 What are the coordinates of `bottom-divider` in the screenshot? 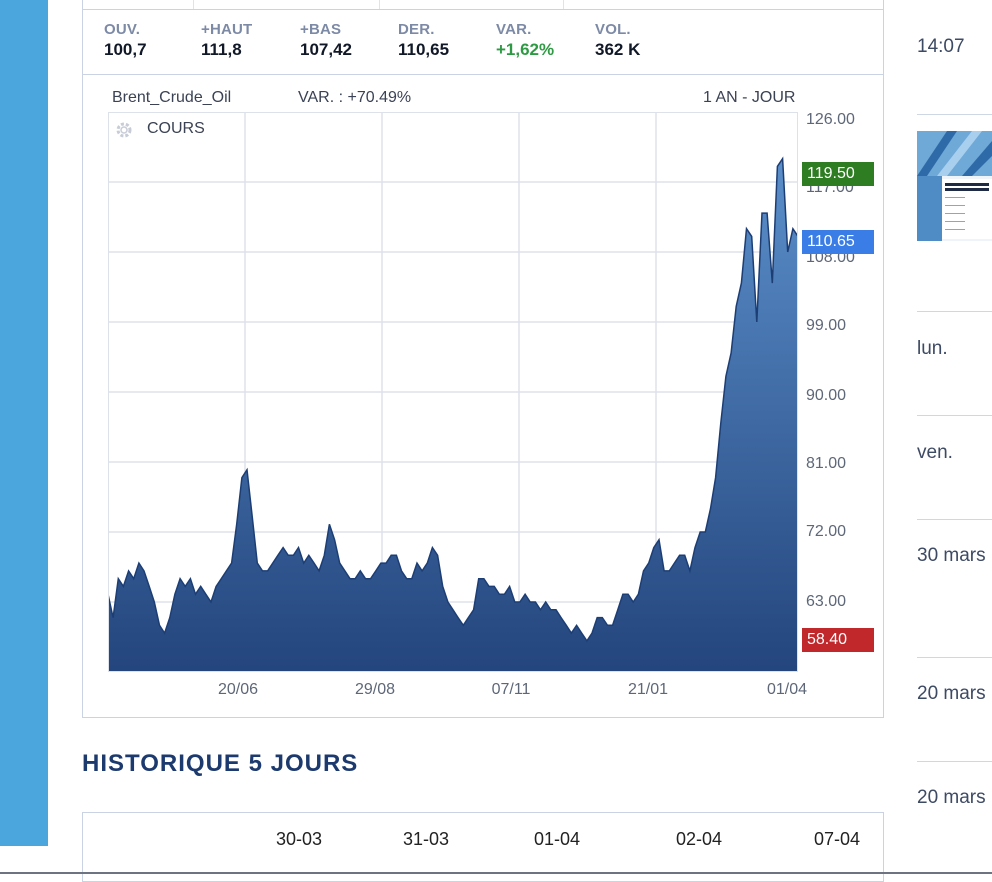 It's located at (496, 873).